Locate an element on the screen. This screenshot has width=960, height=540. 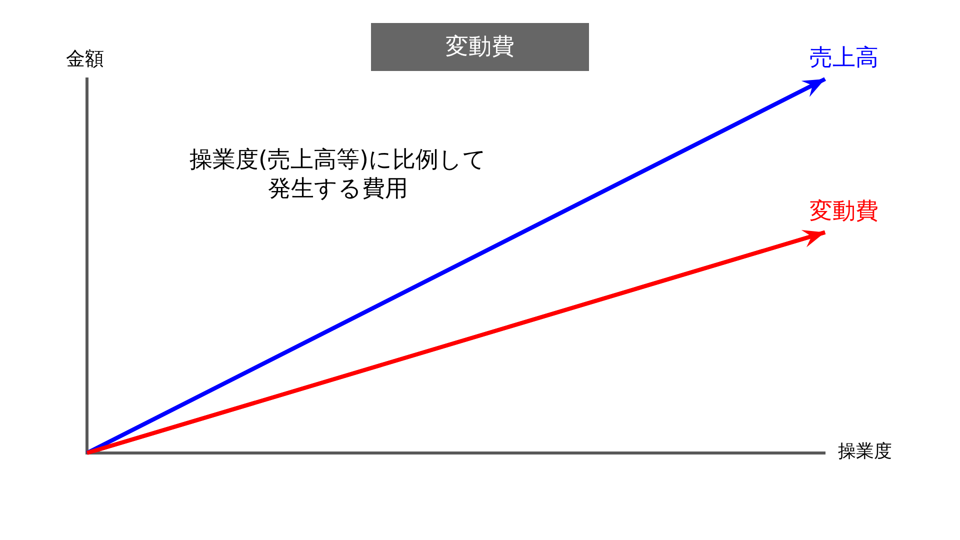
chart-title: 変動費 is located at coordinates (480, 47).